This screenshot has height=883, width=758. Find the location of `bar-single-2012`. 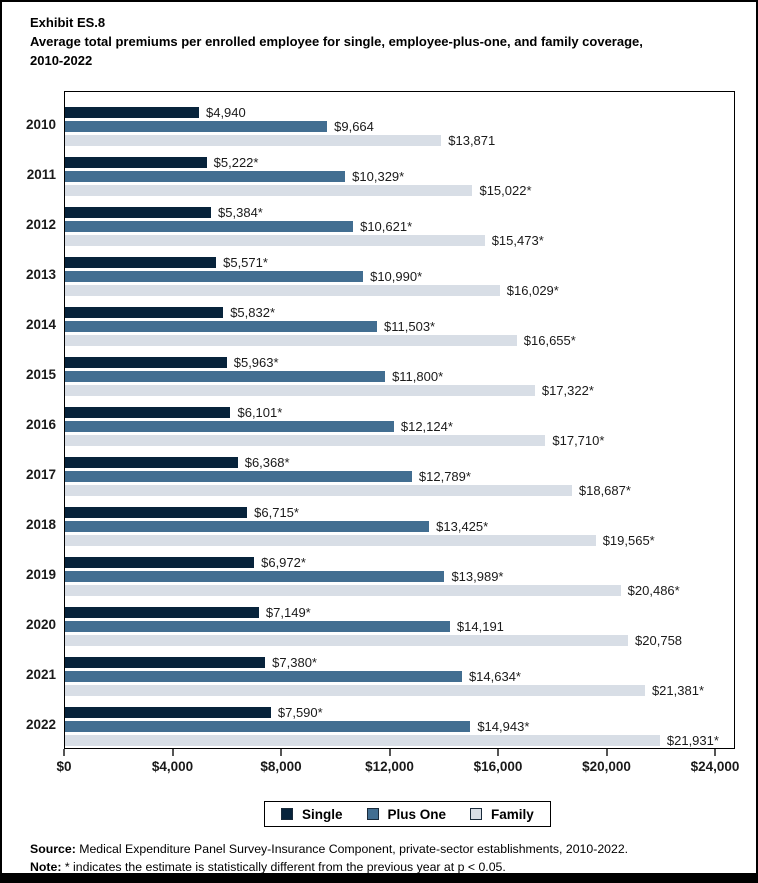

bar-single-2012 is located at coordinates (138, 212).